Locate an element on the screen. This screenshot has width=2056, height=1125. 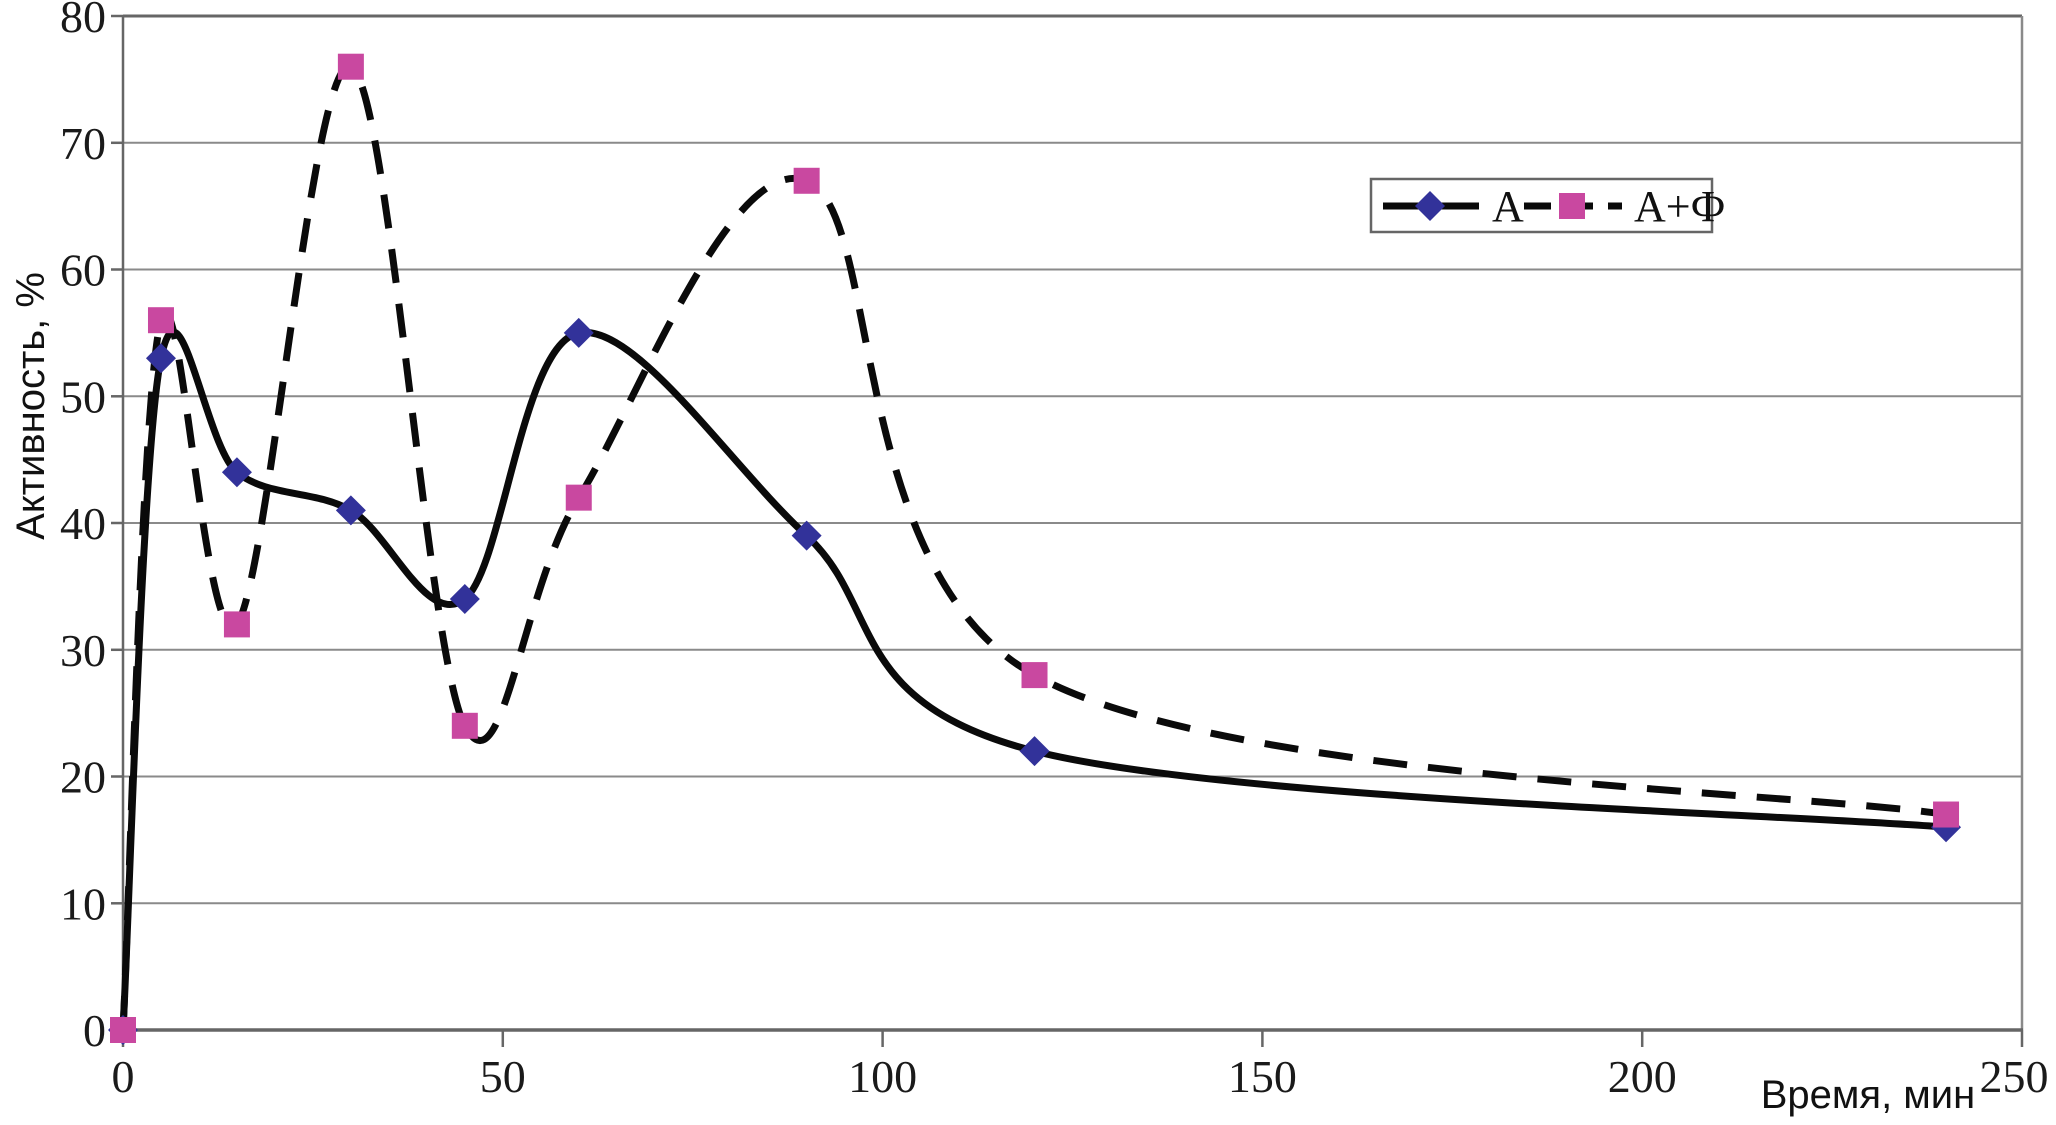
y-tick-label: 60 is located at coordinates (83, 270).